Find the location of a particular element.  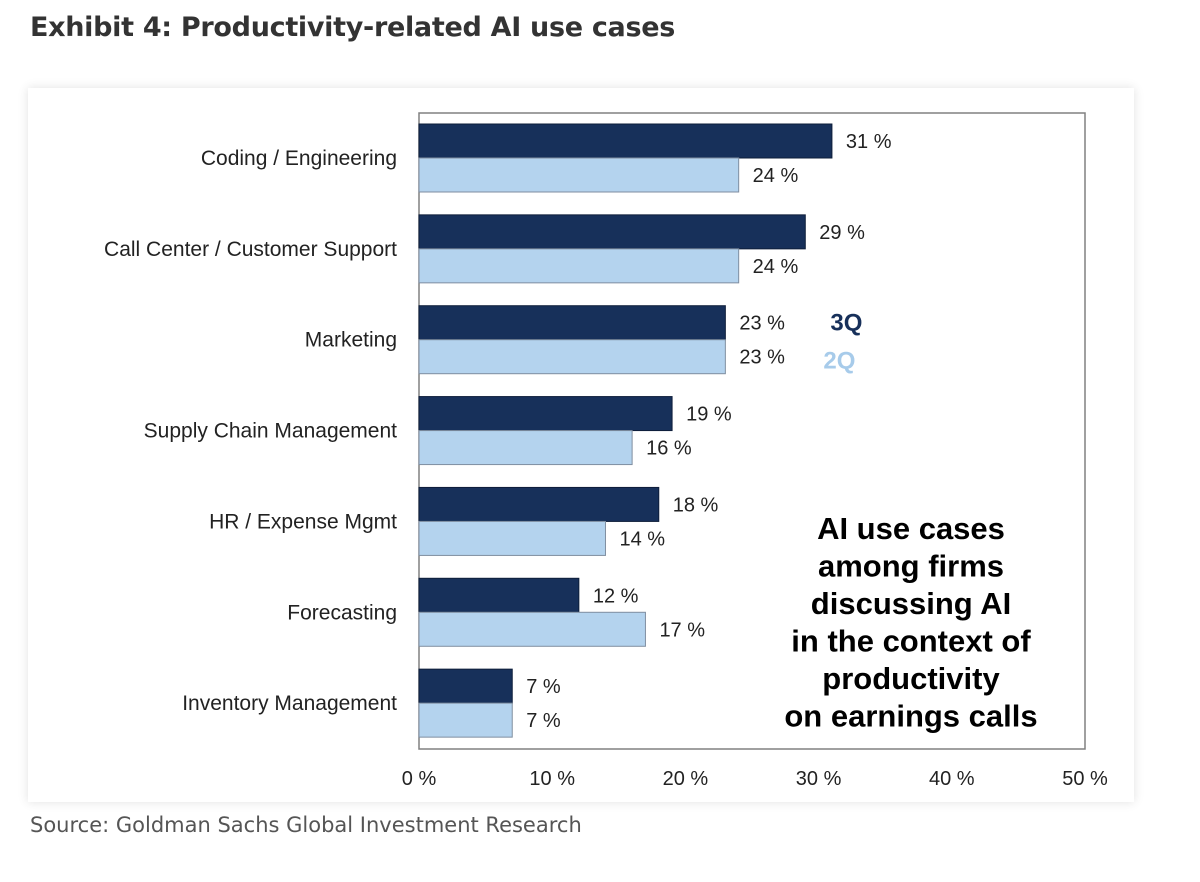

value-label-3q: 7 % is located at coordinates (543, 687).